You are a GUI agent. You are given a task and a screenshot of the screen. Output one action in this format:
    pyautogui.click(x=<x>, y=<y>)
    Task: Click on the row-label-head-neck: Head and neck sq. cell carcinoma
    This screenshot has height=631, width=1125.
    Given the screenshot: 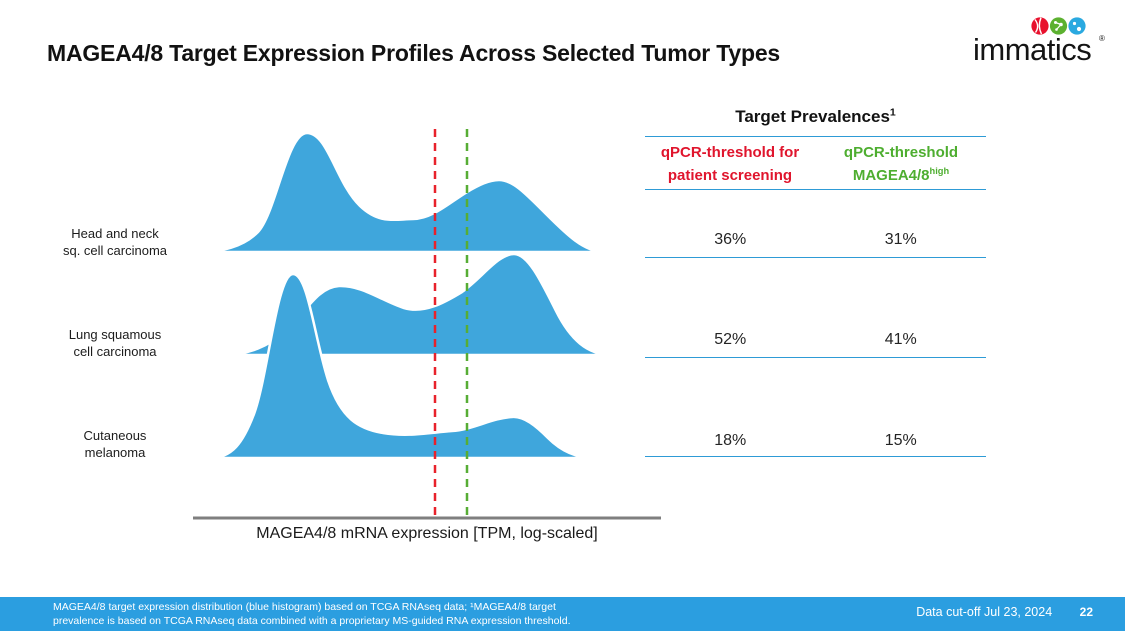 What is the action you would take?
    pyautogui.click(x=115, y=242)
    